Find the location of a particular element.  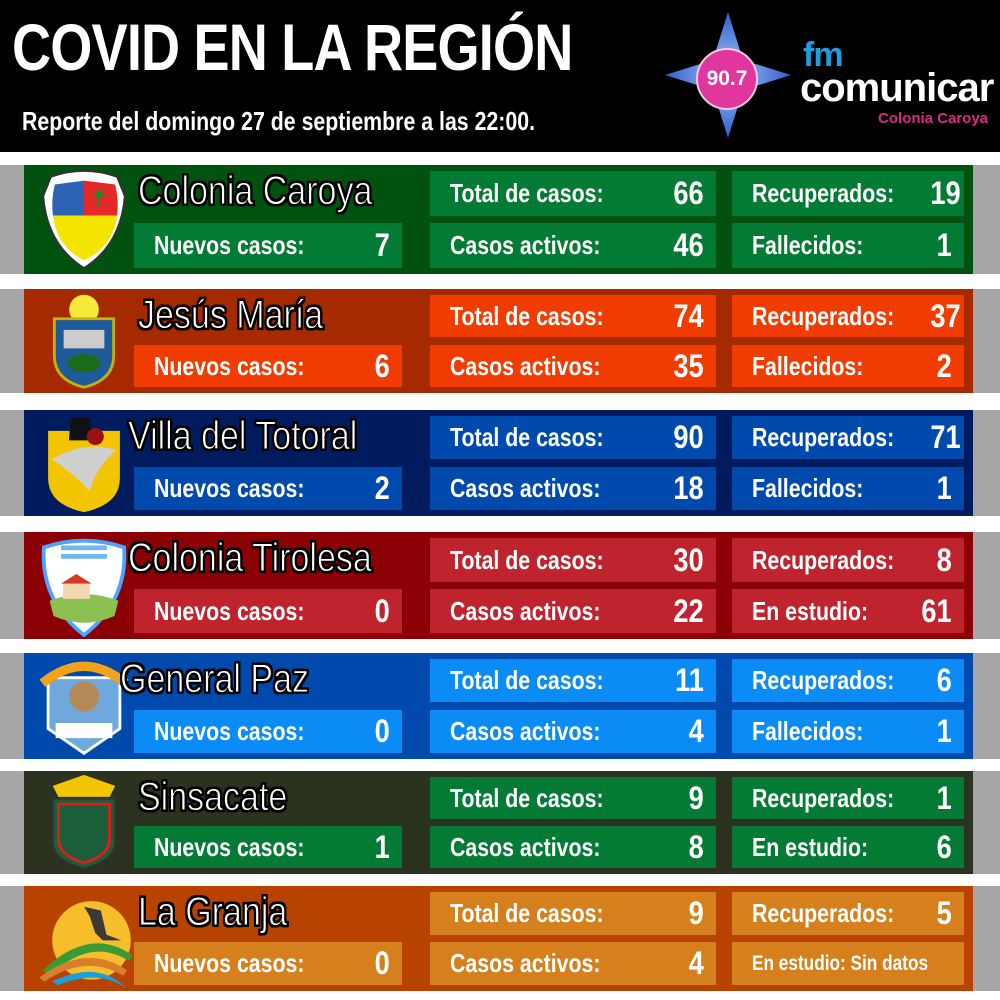

deaths-or-study-label: En estudio: is located at coordinates (810, 610).